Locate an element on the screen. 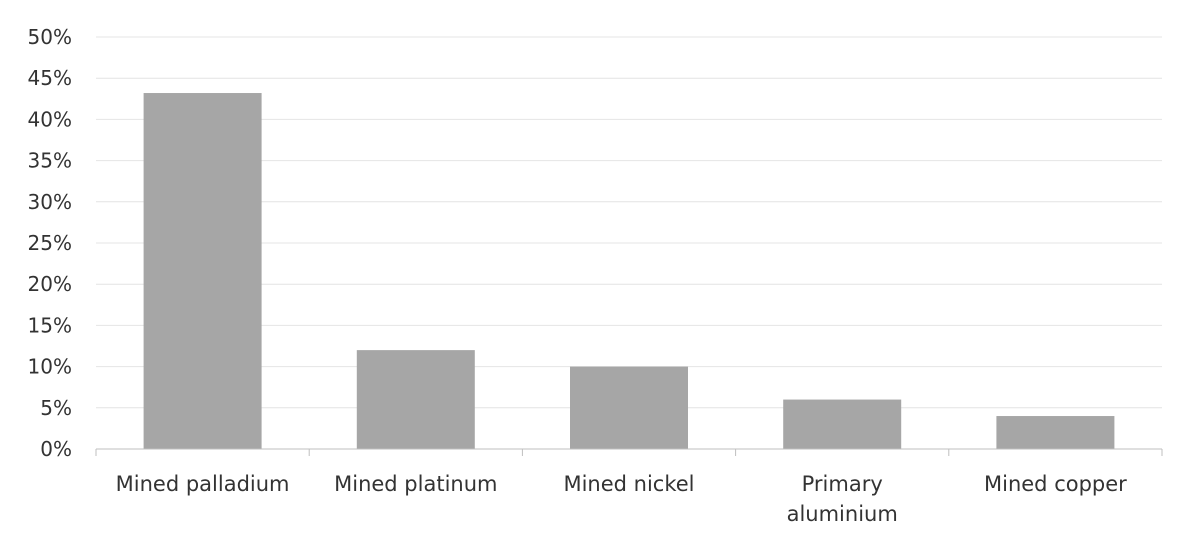 Image resolution: width=1200 pixels, height=552 pixels. y-tick-label: 5% is located at coordinates (56, 408).